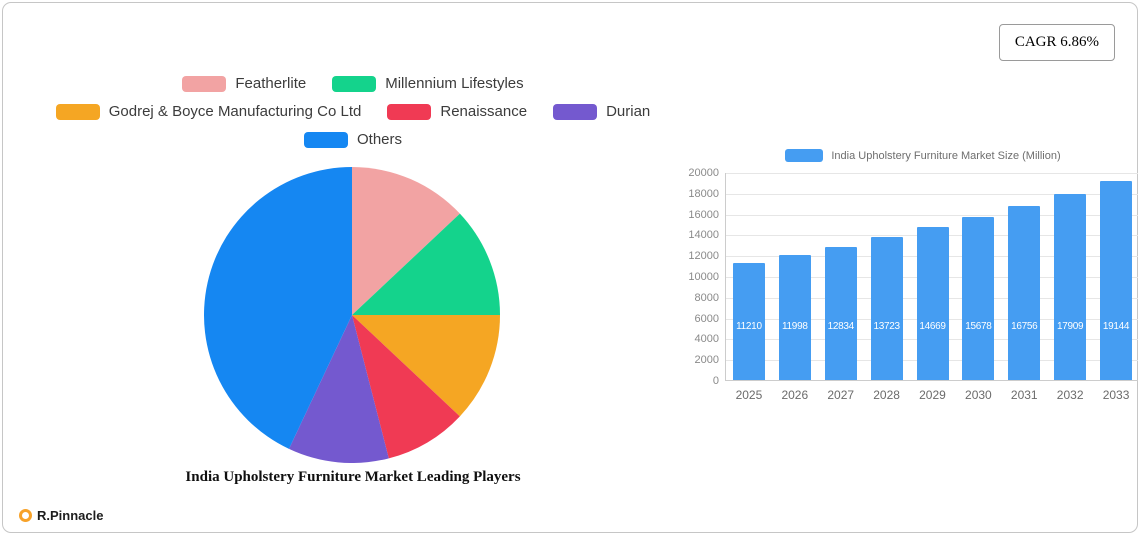 The height and width of the screenshot is (535, 1140). I want to click on brand-name: R.Pinnacle, so click(70, 515).